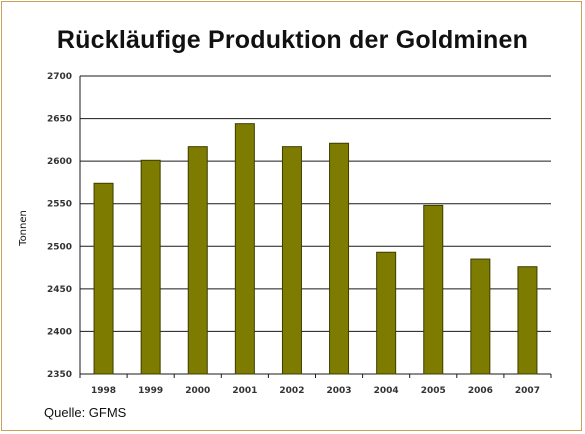 This screenshot has height=434, width=585. What do you see at coordinates (386, 313) in the screenshot?
I see `bar-2004` at bounding box center [386, 313].